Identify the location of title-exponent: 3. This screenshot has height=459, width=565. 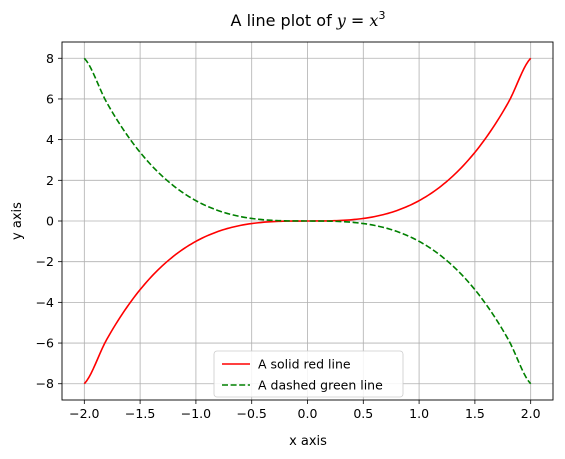
(381, 15).